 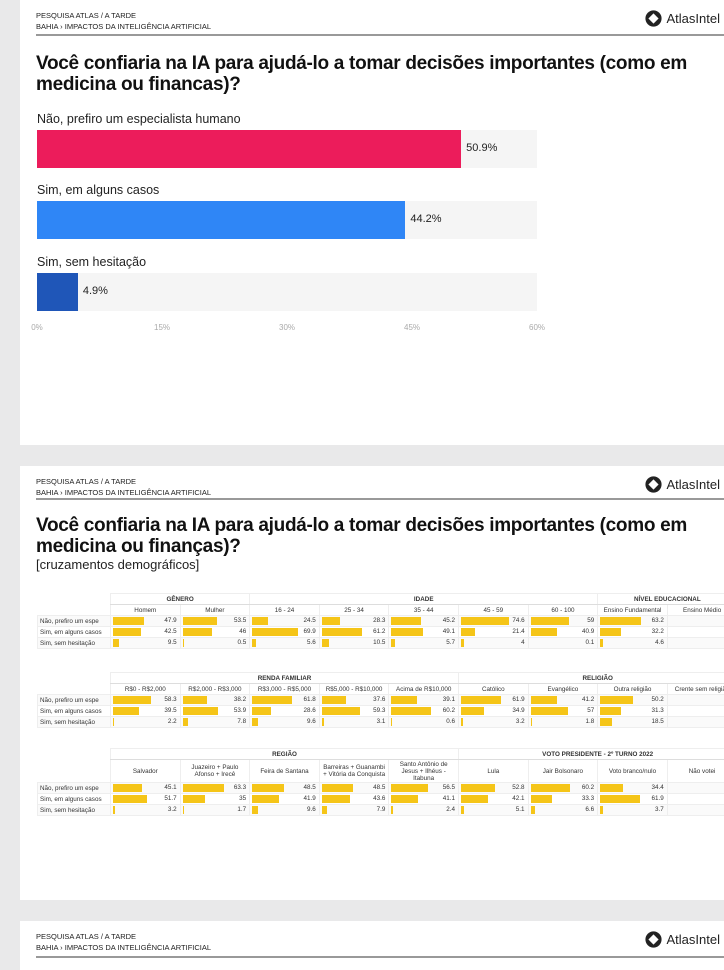 What do you see at coordinates (657, 699) in the screenshot?
I see `cell-value: 50.2` at bounding box center [657, 699].